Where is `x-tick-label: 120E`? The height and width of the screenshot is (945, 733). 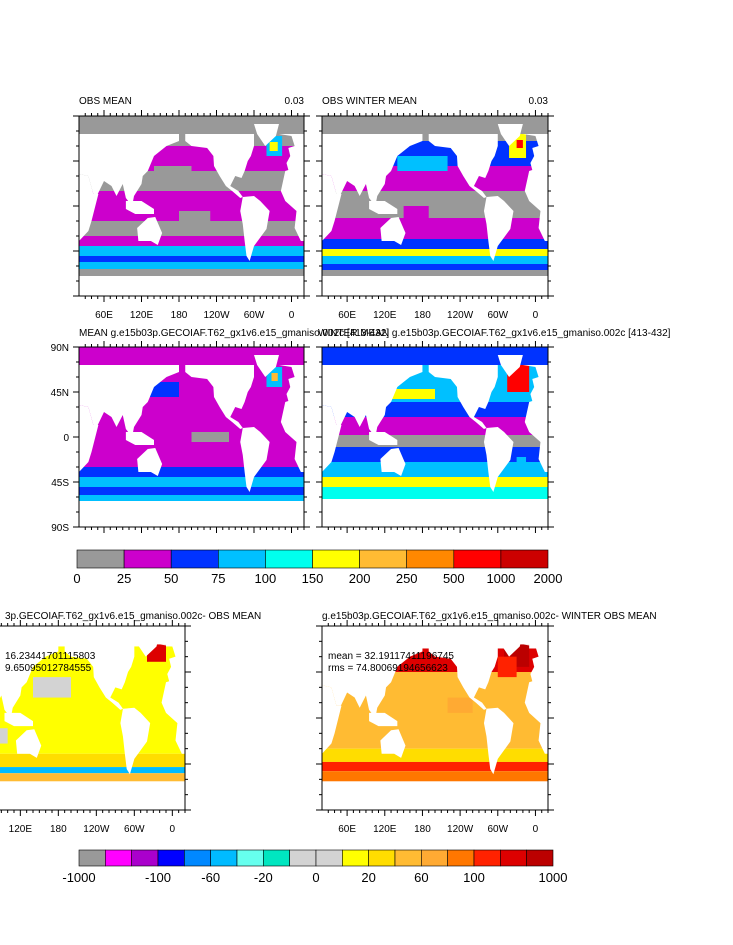
x-tick-label: 120E is located at coordinates (385, 829).